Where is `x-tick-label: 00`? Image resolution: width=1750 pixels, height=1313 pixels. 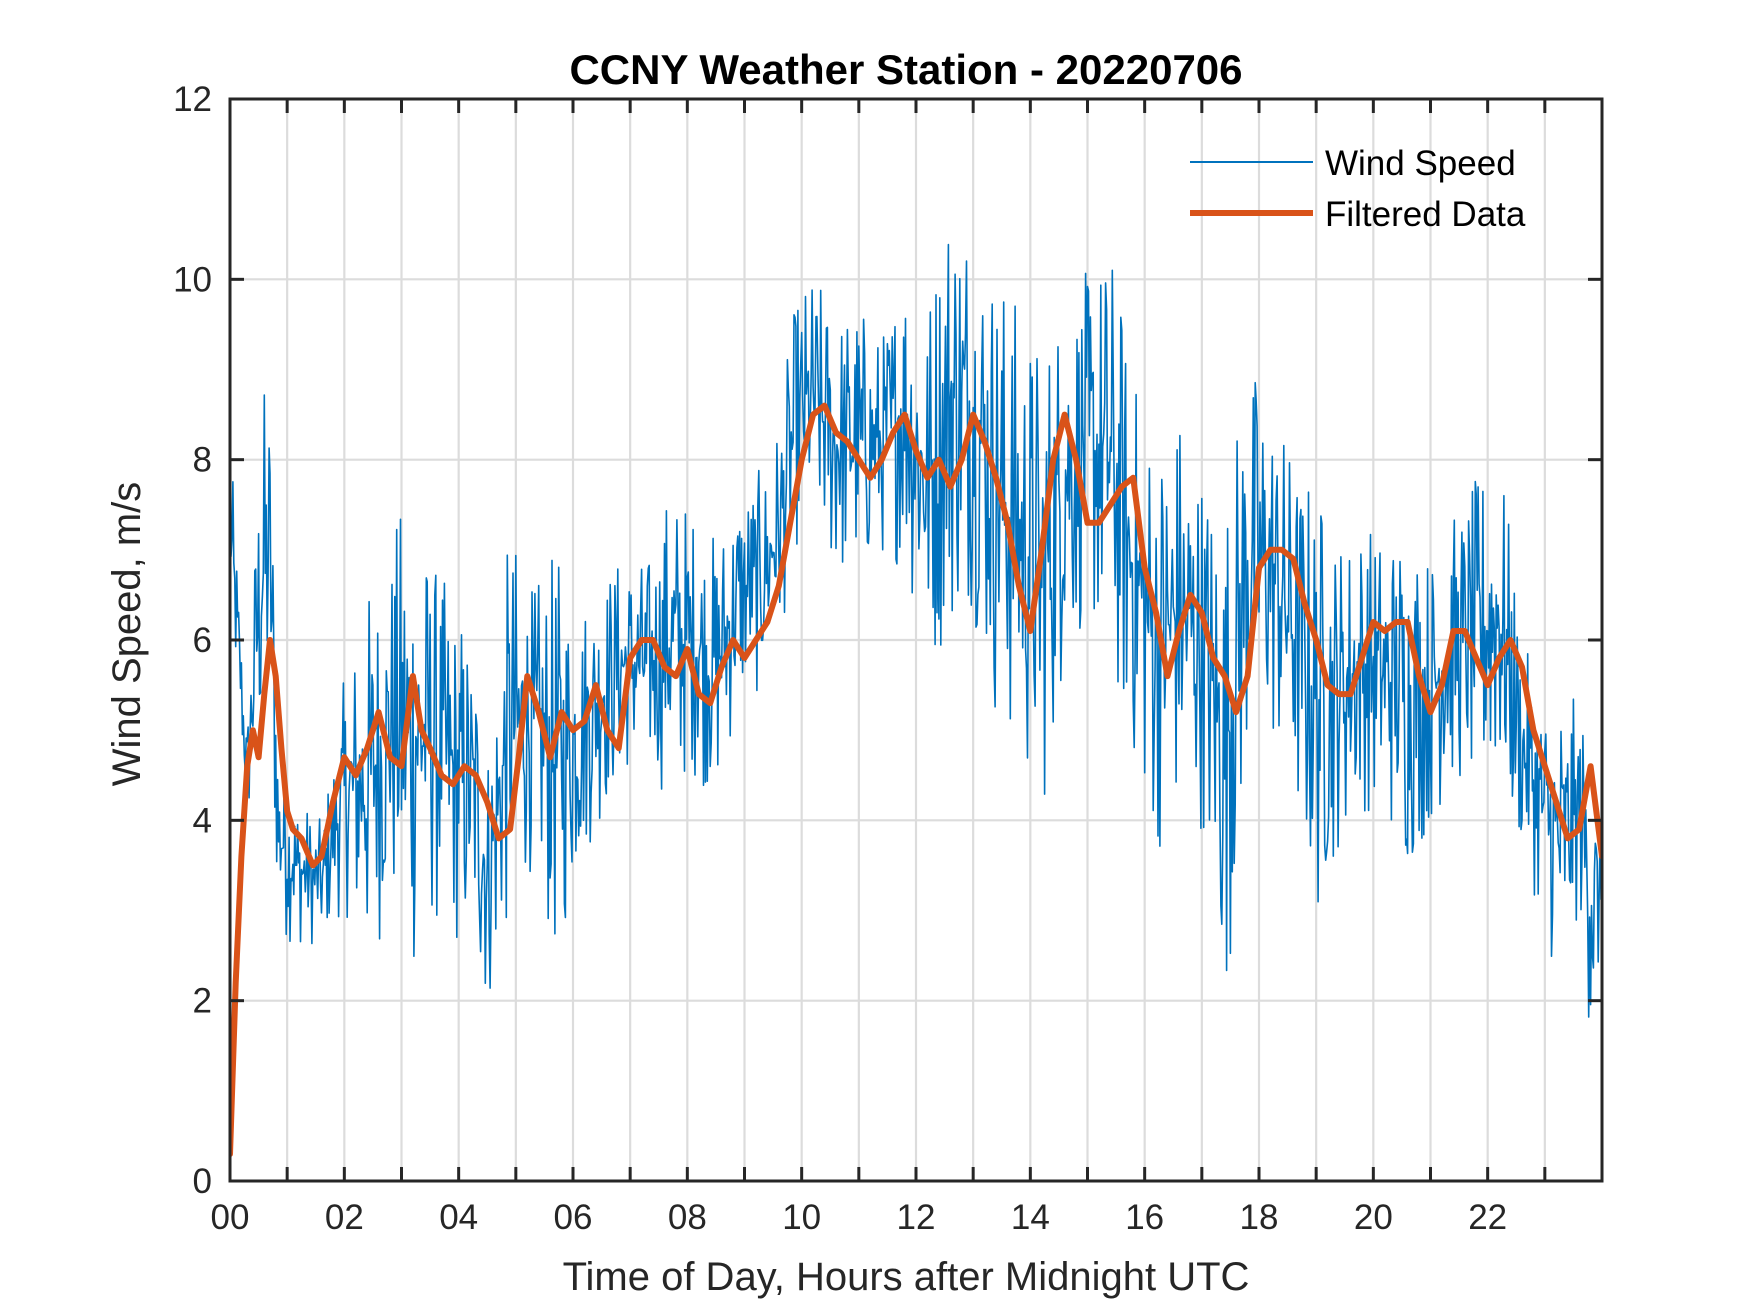 x-tick-label: 00 is located at coordinates (230, 1217).